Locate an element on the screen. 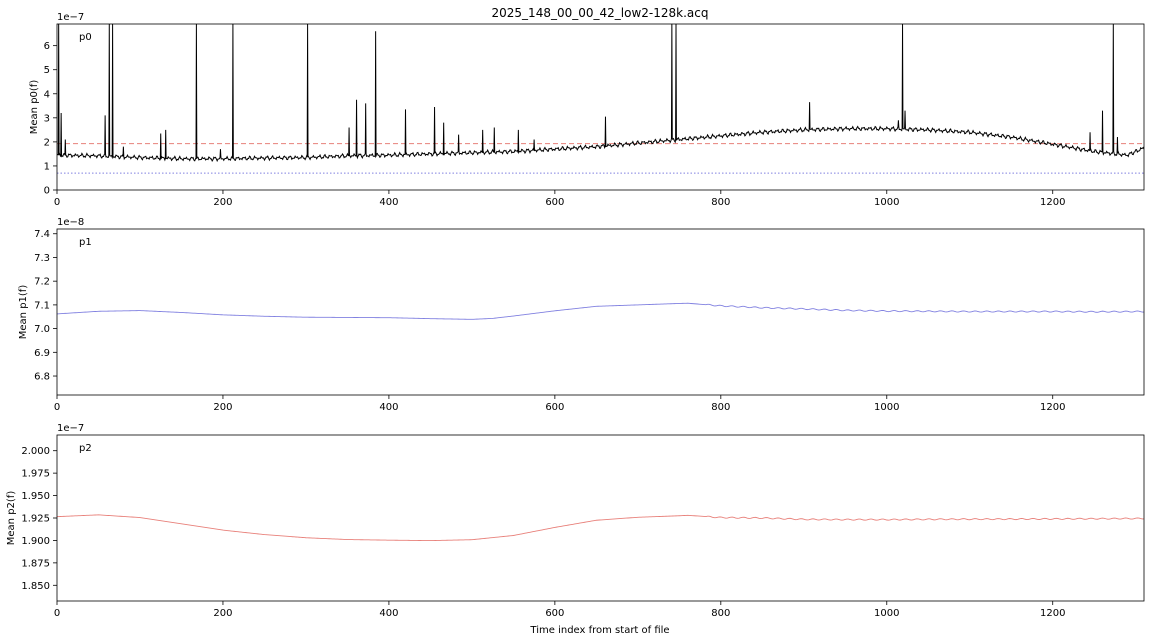  y-axis-label: Mean p1(f) is located at coordinates (23, 312).